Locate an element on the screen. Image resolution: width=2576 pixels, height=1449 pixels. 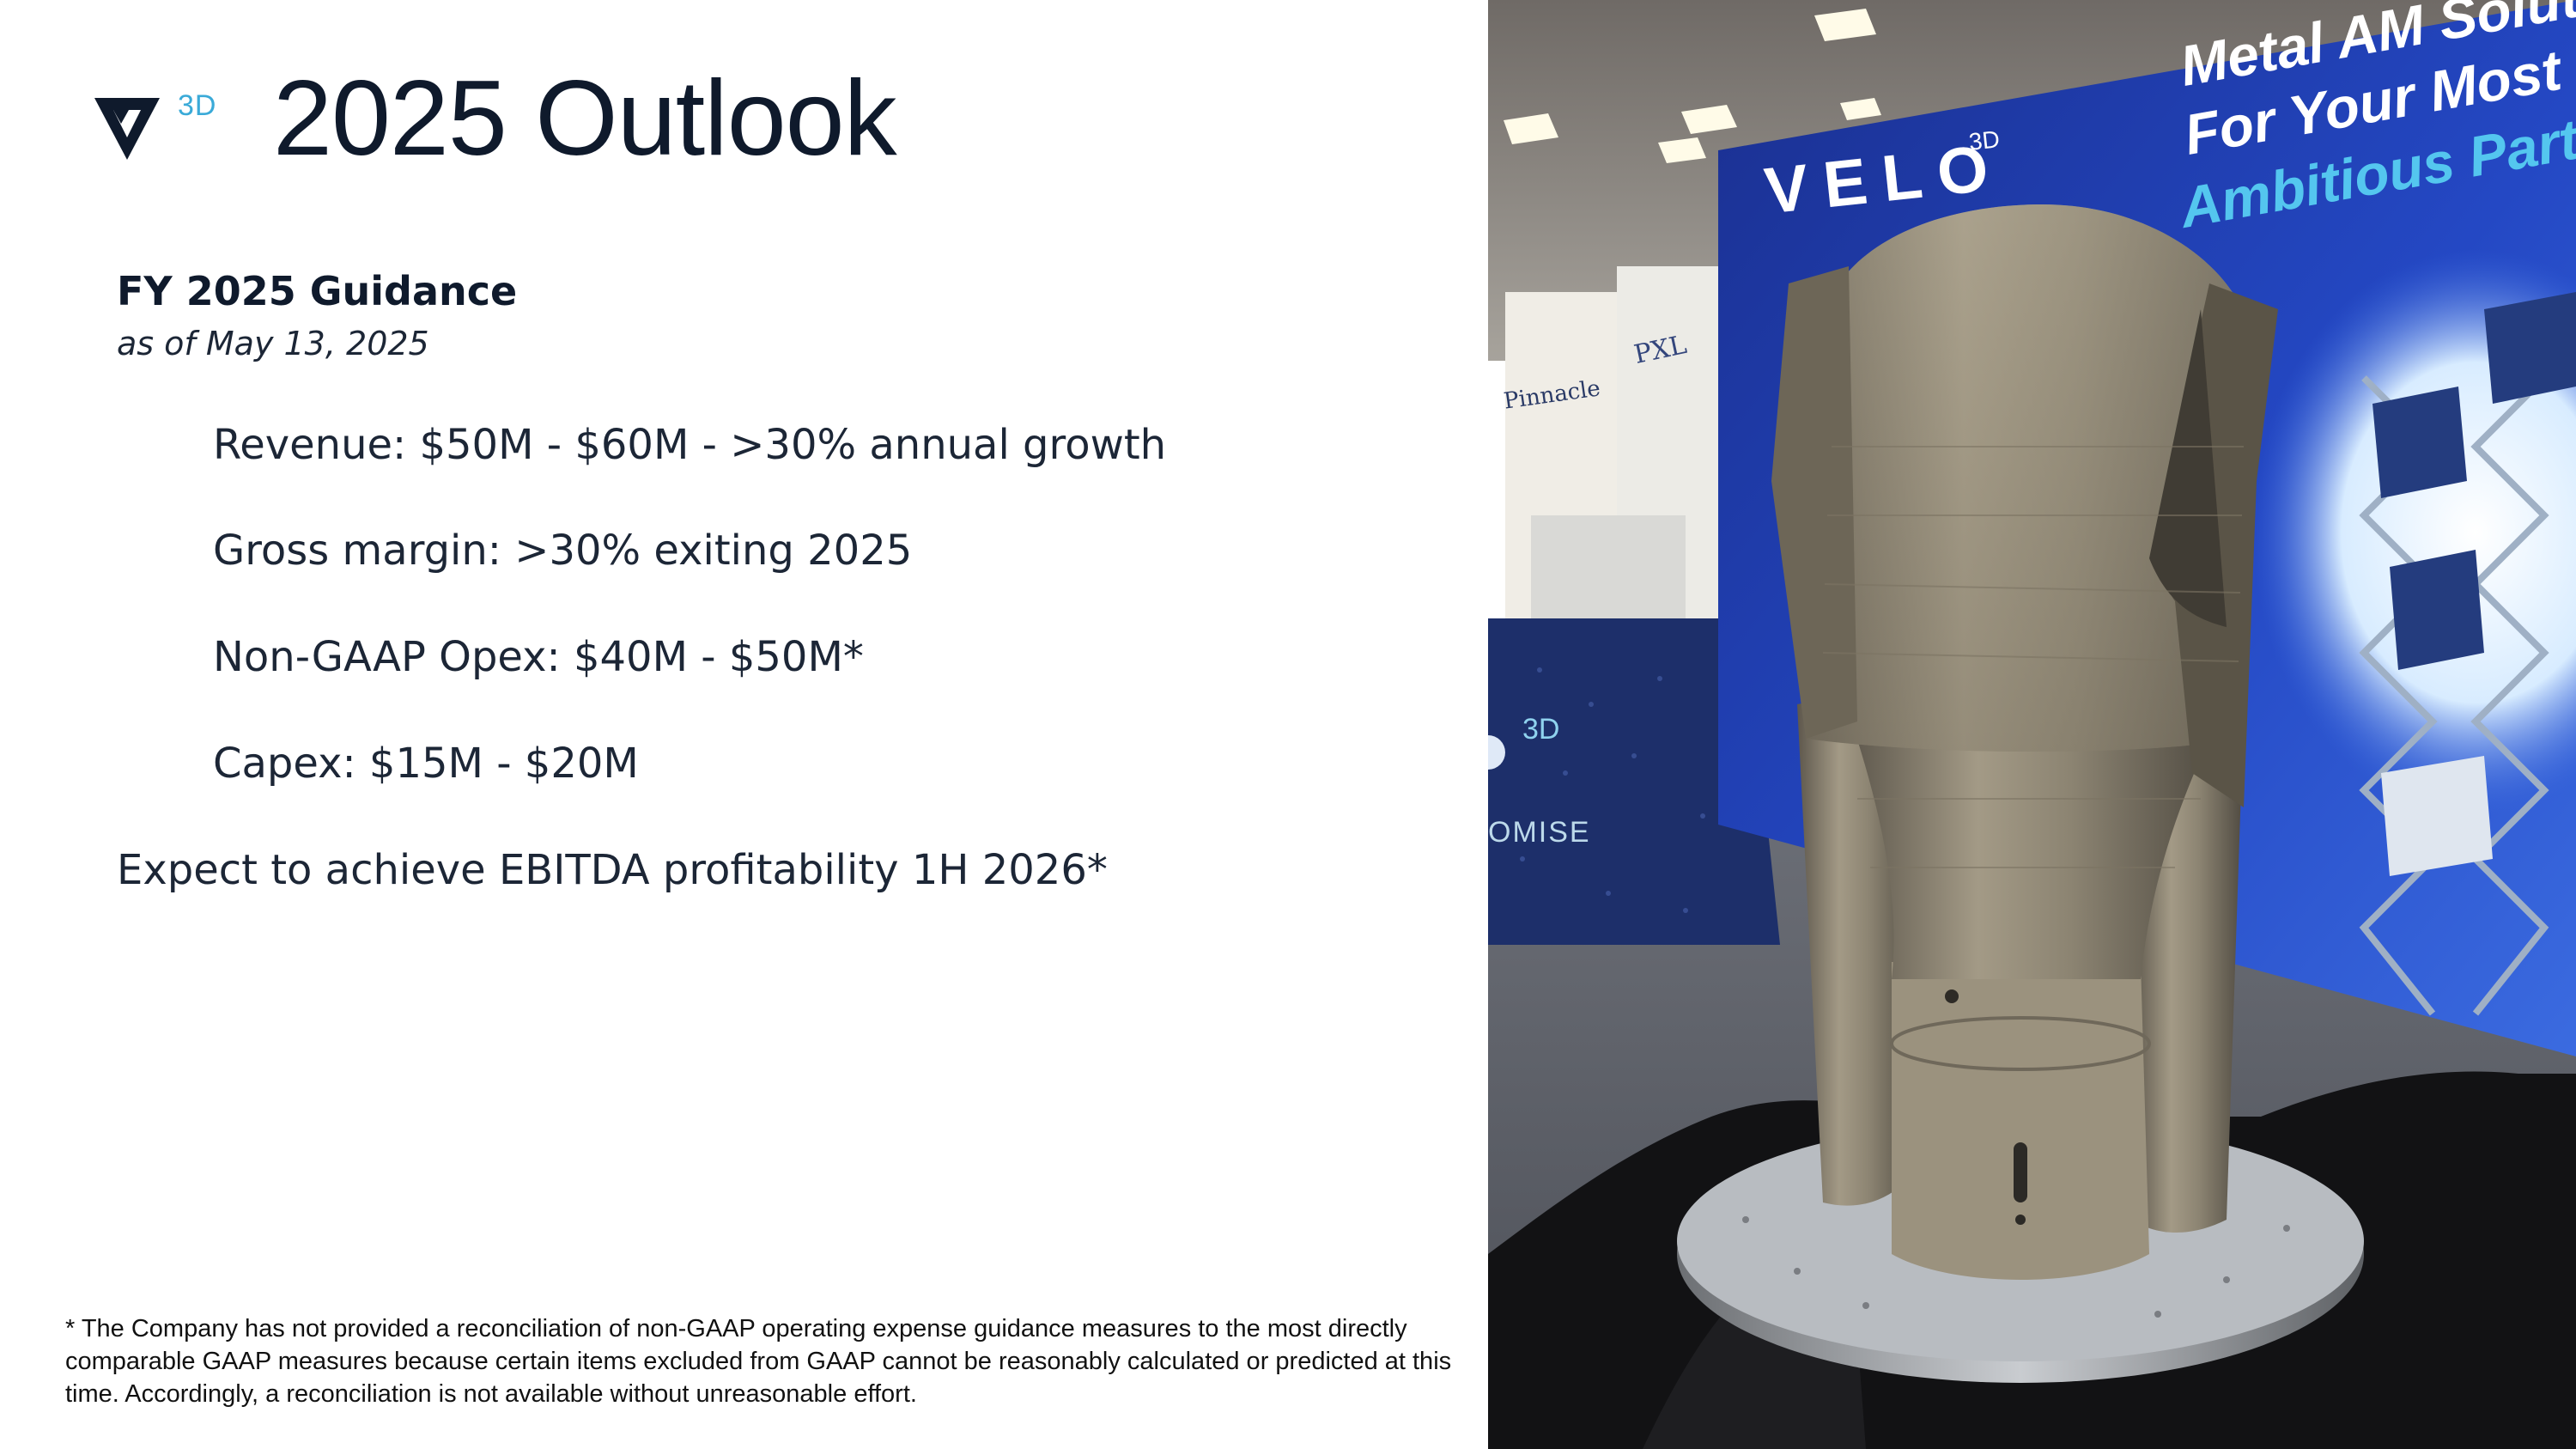
guidance-date: as of May 13, 2025 is located at coordinates (273, 343).